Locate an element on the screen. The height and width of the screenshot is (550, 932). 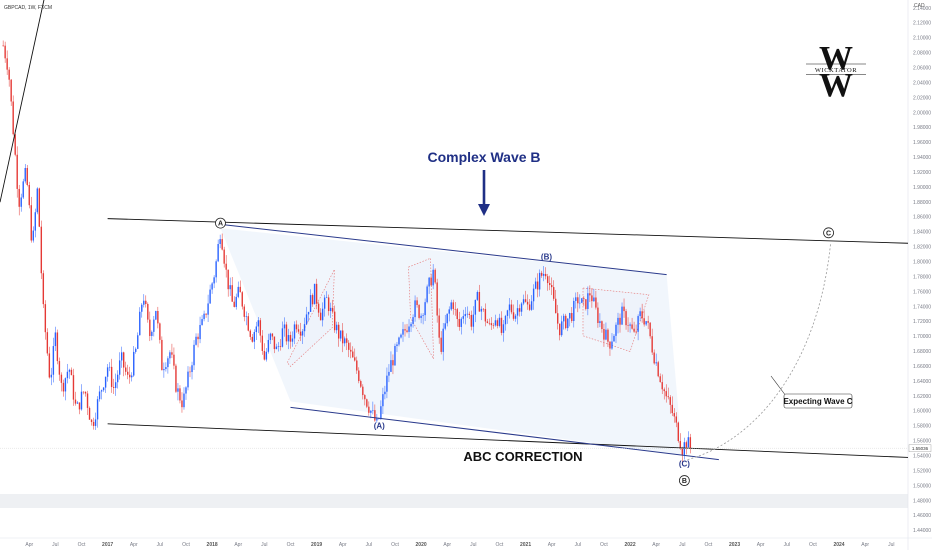
y-tick-14: 1.86000 is located at coordinates (922, 218).